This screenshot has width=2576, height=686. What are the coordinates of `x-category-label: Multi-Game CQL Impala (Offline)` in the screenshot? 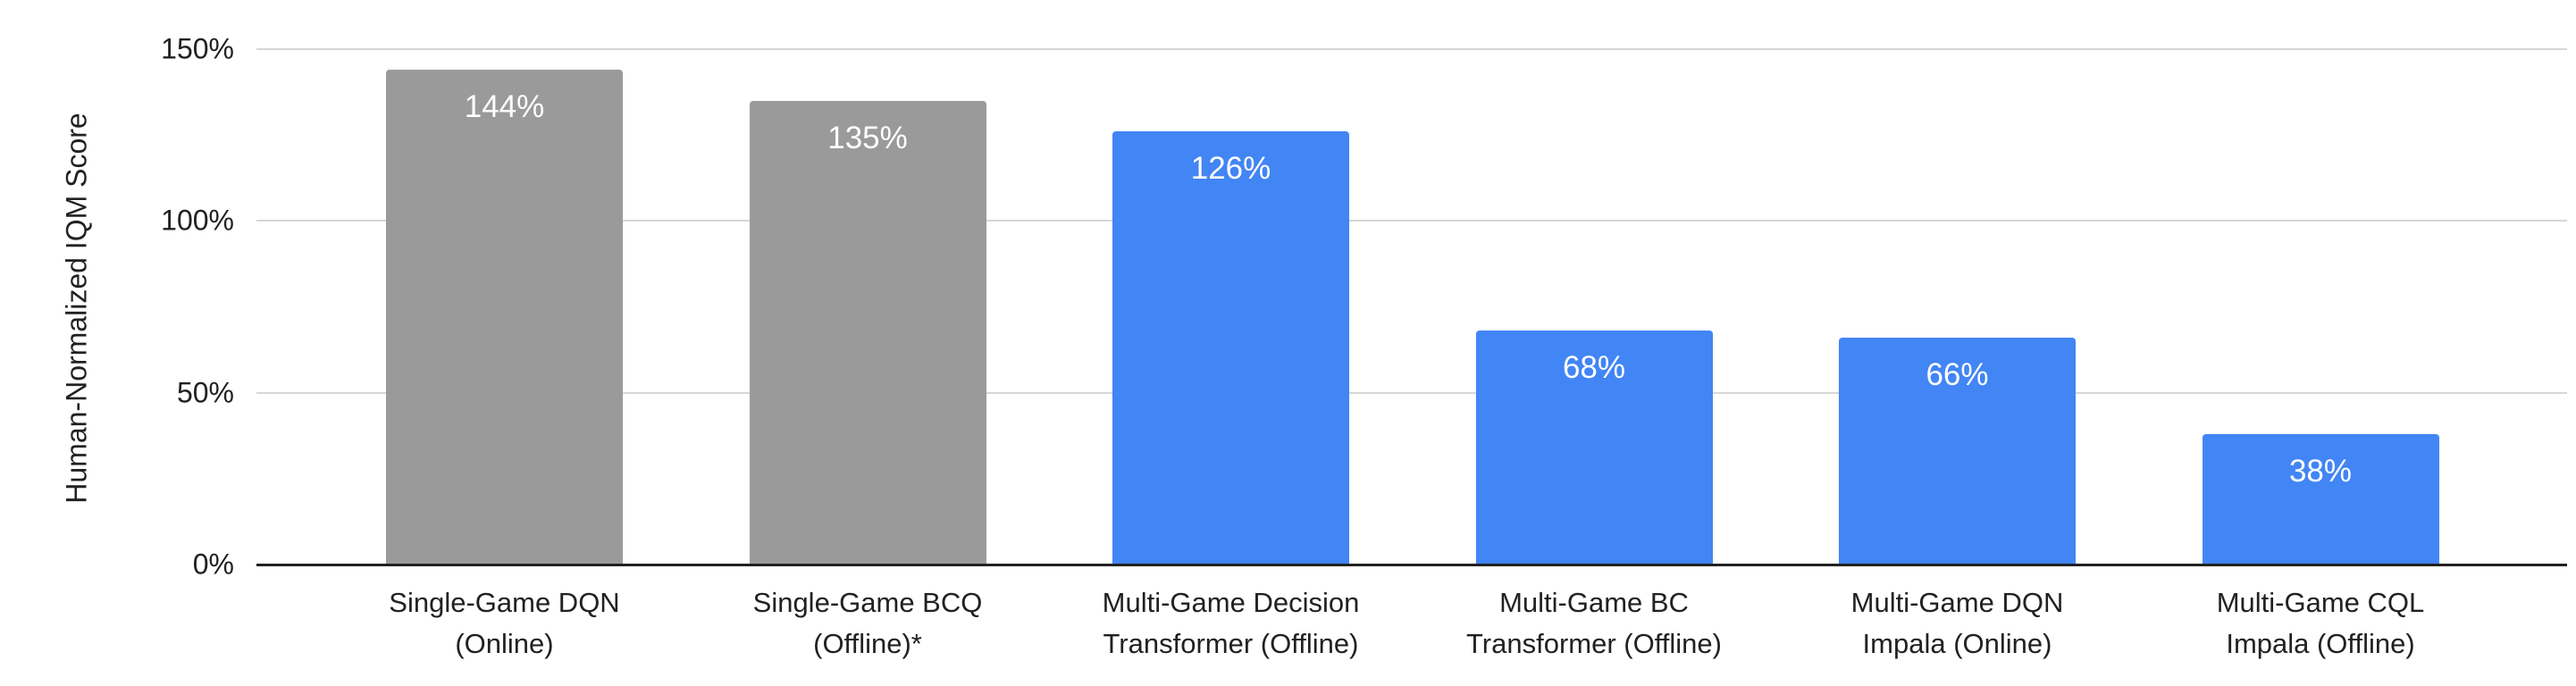 It's located at (2320, 623).